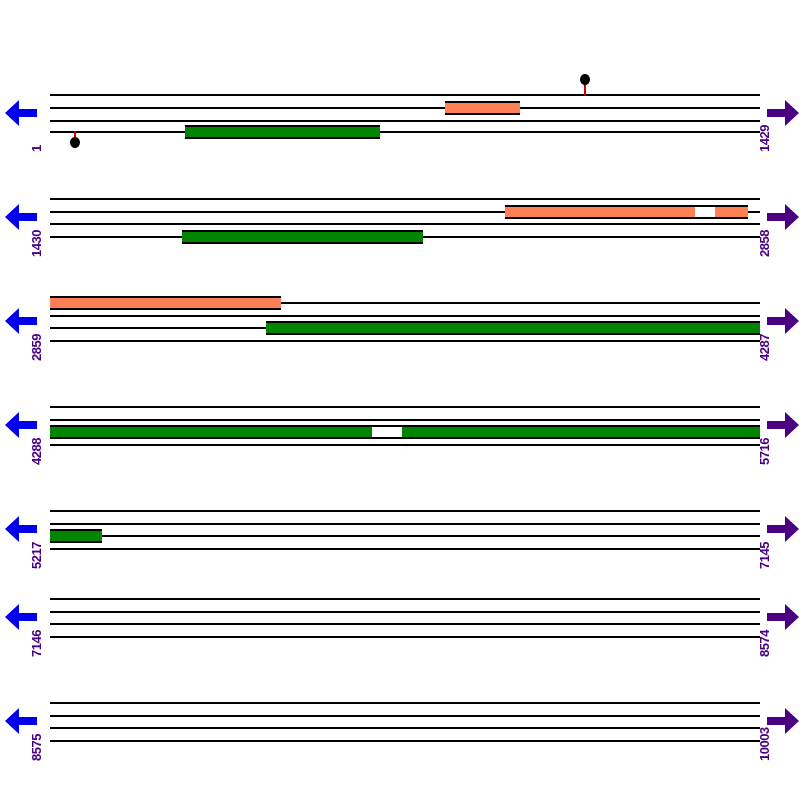  Describe the element at coordinates (36, 148) in the screenshot. I see `start-coordinate-label: 1` at that location.